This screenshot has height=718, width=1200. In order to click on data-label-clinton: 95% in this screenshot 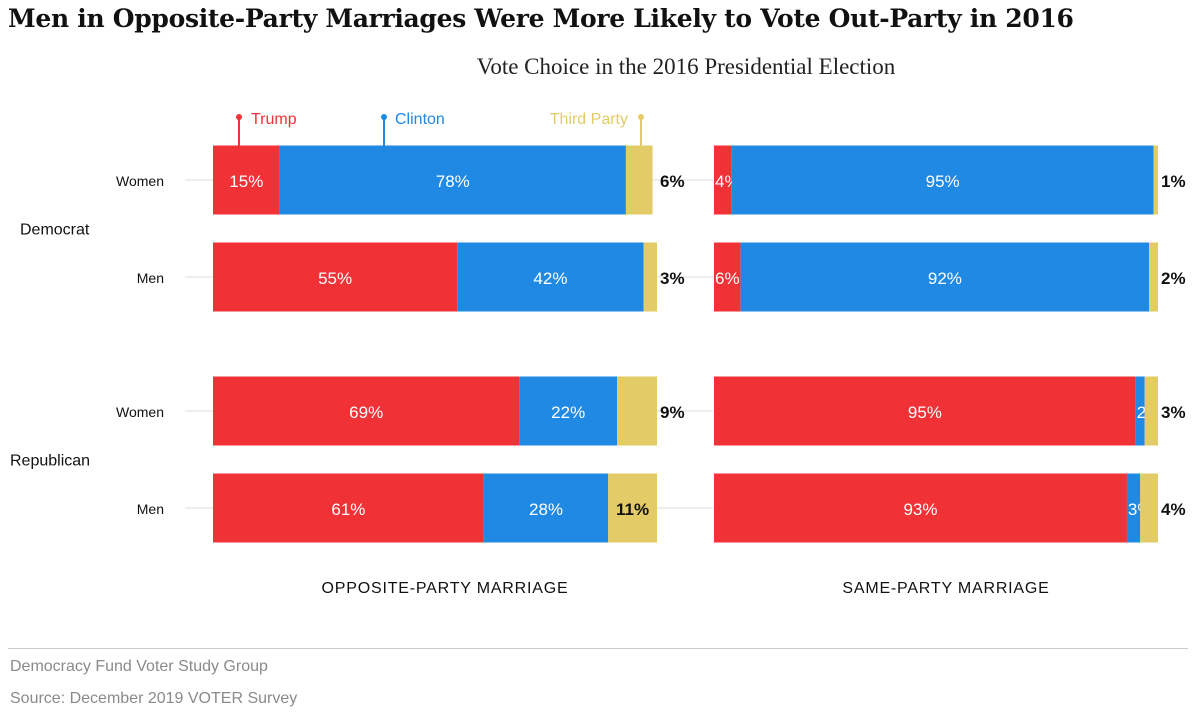, I will do `click(943, 181)`.